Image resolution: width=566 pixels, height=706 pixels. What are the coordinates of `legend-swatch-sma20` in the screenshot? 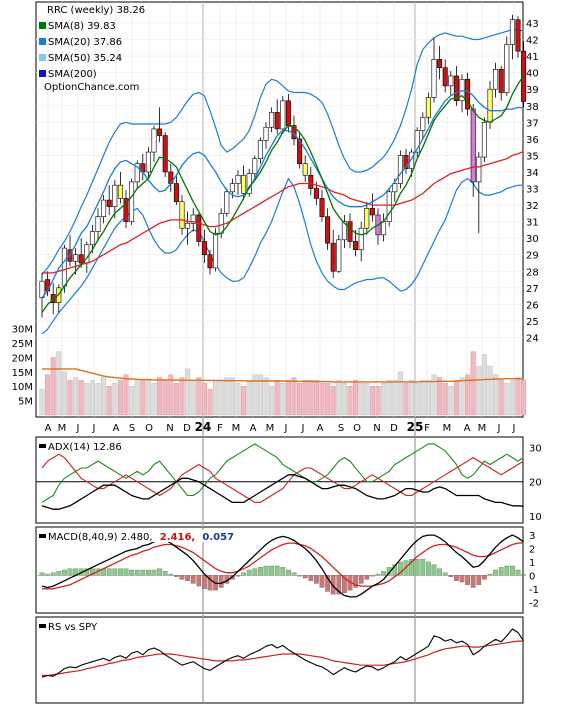 It's located at (42, 41).